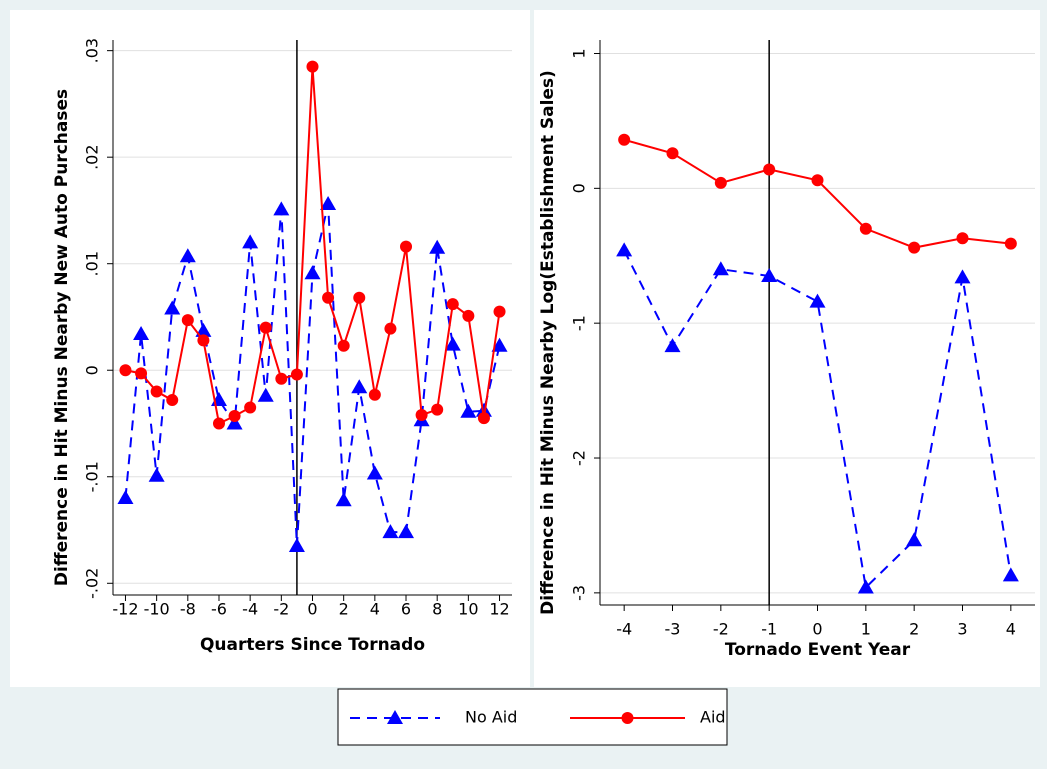 The height and width of the screenshot is (769, 1047). What do you see at coordinates (312, 645) in the screenshot?
I see `x-axis-title: Quarters Since Tornado` at bounding box center [312, 645].